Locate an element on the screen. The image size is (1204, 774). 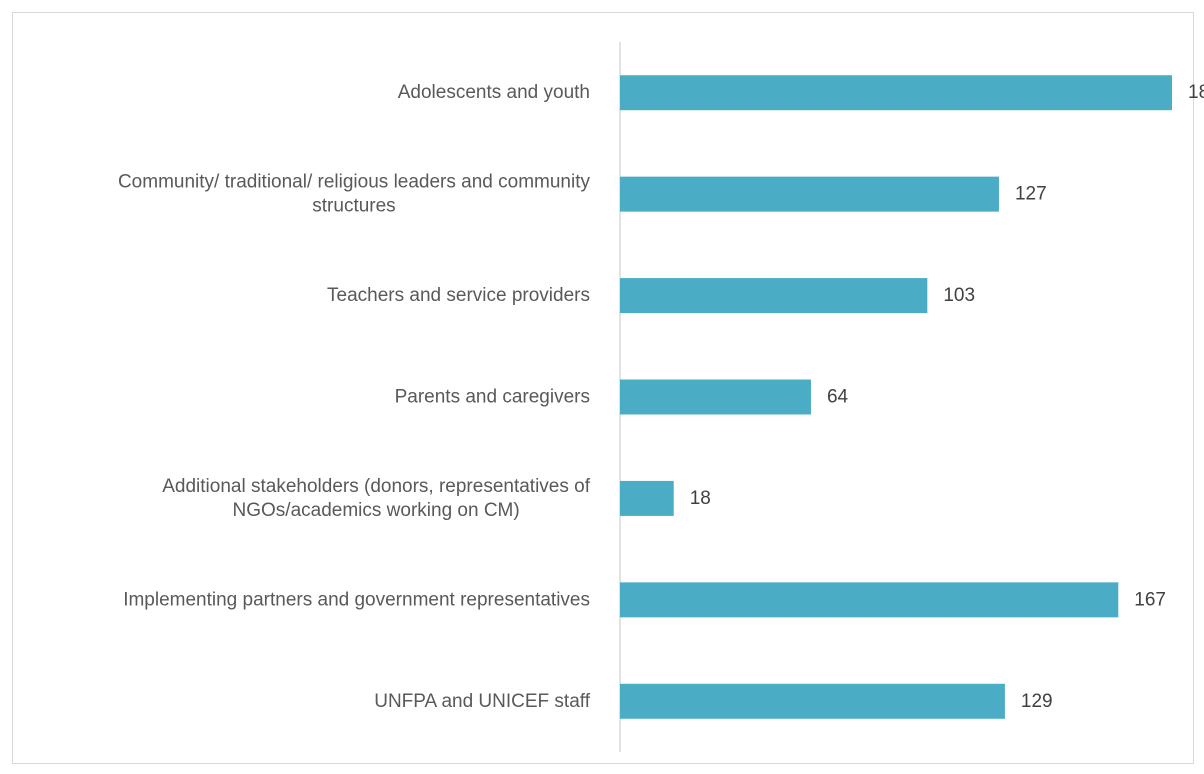
value-label-5: 167 is located at coordinates (1150, 599).